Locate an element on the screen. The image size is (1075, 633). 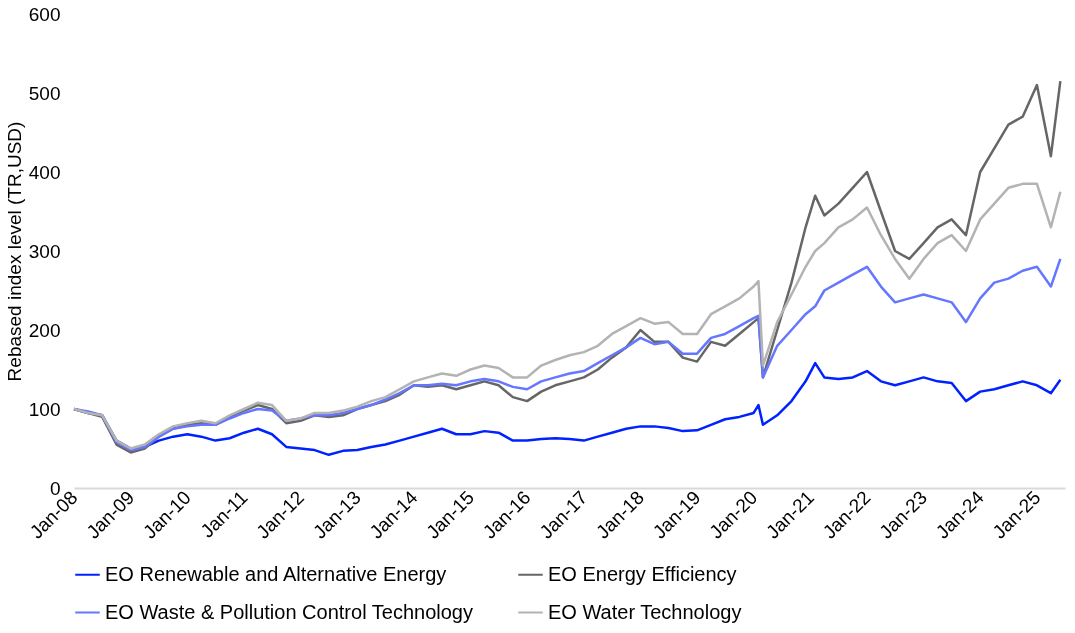
y-tick-label: 300 is located at coordinates (44, 251).